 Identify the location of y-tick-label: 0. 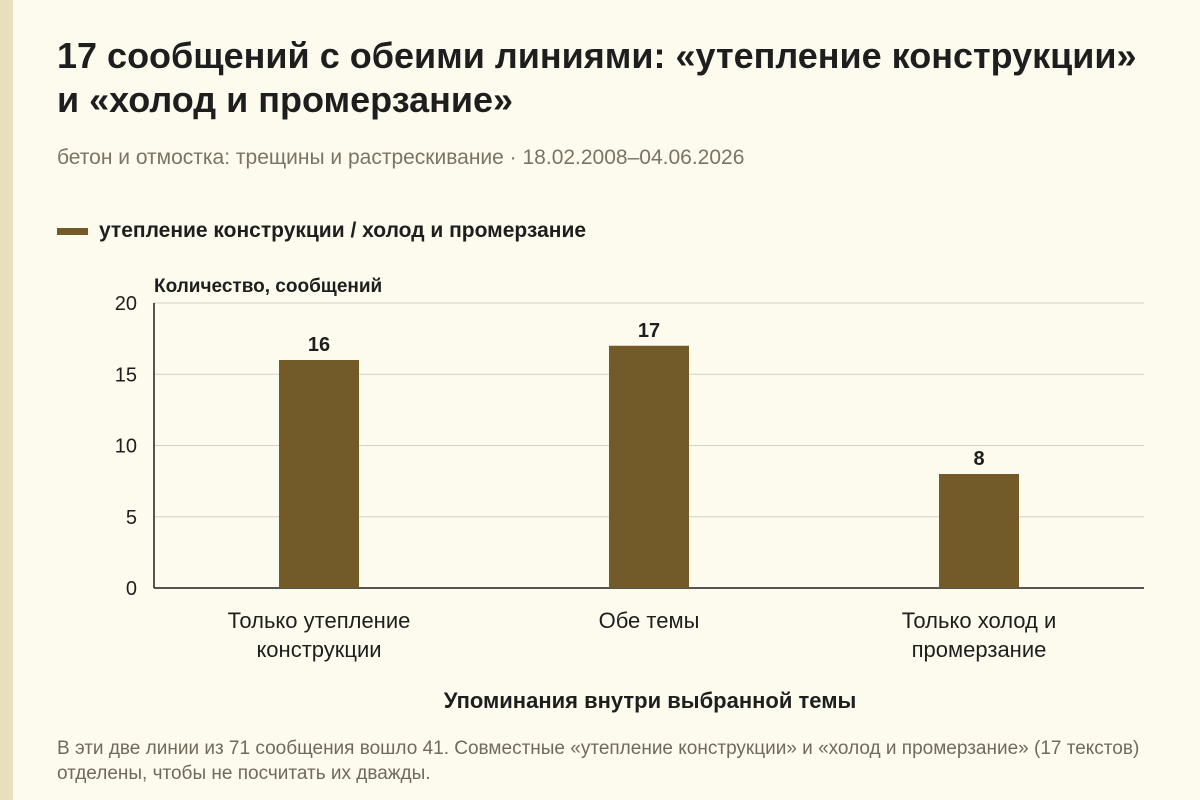
(131, 589).